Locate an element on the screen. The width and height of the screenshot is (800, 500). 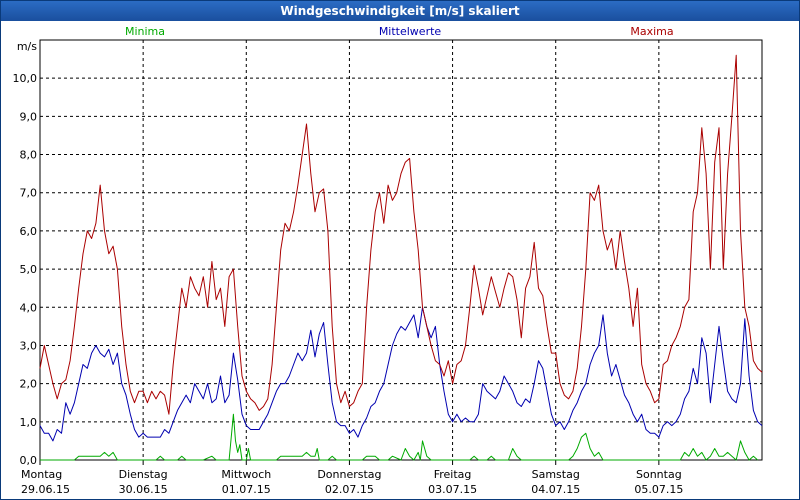
x-tick-day-label: Freitag is located at coordinates (453, 474).